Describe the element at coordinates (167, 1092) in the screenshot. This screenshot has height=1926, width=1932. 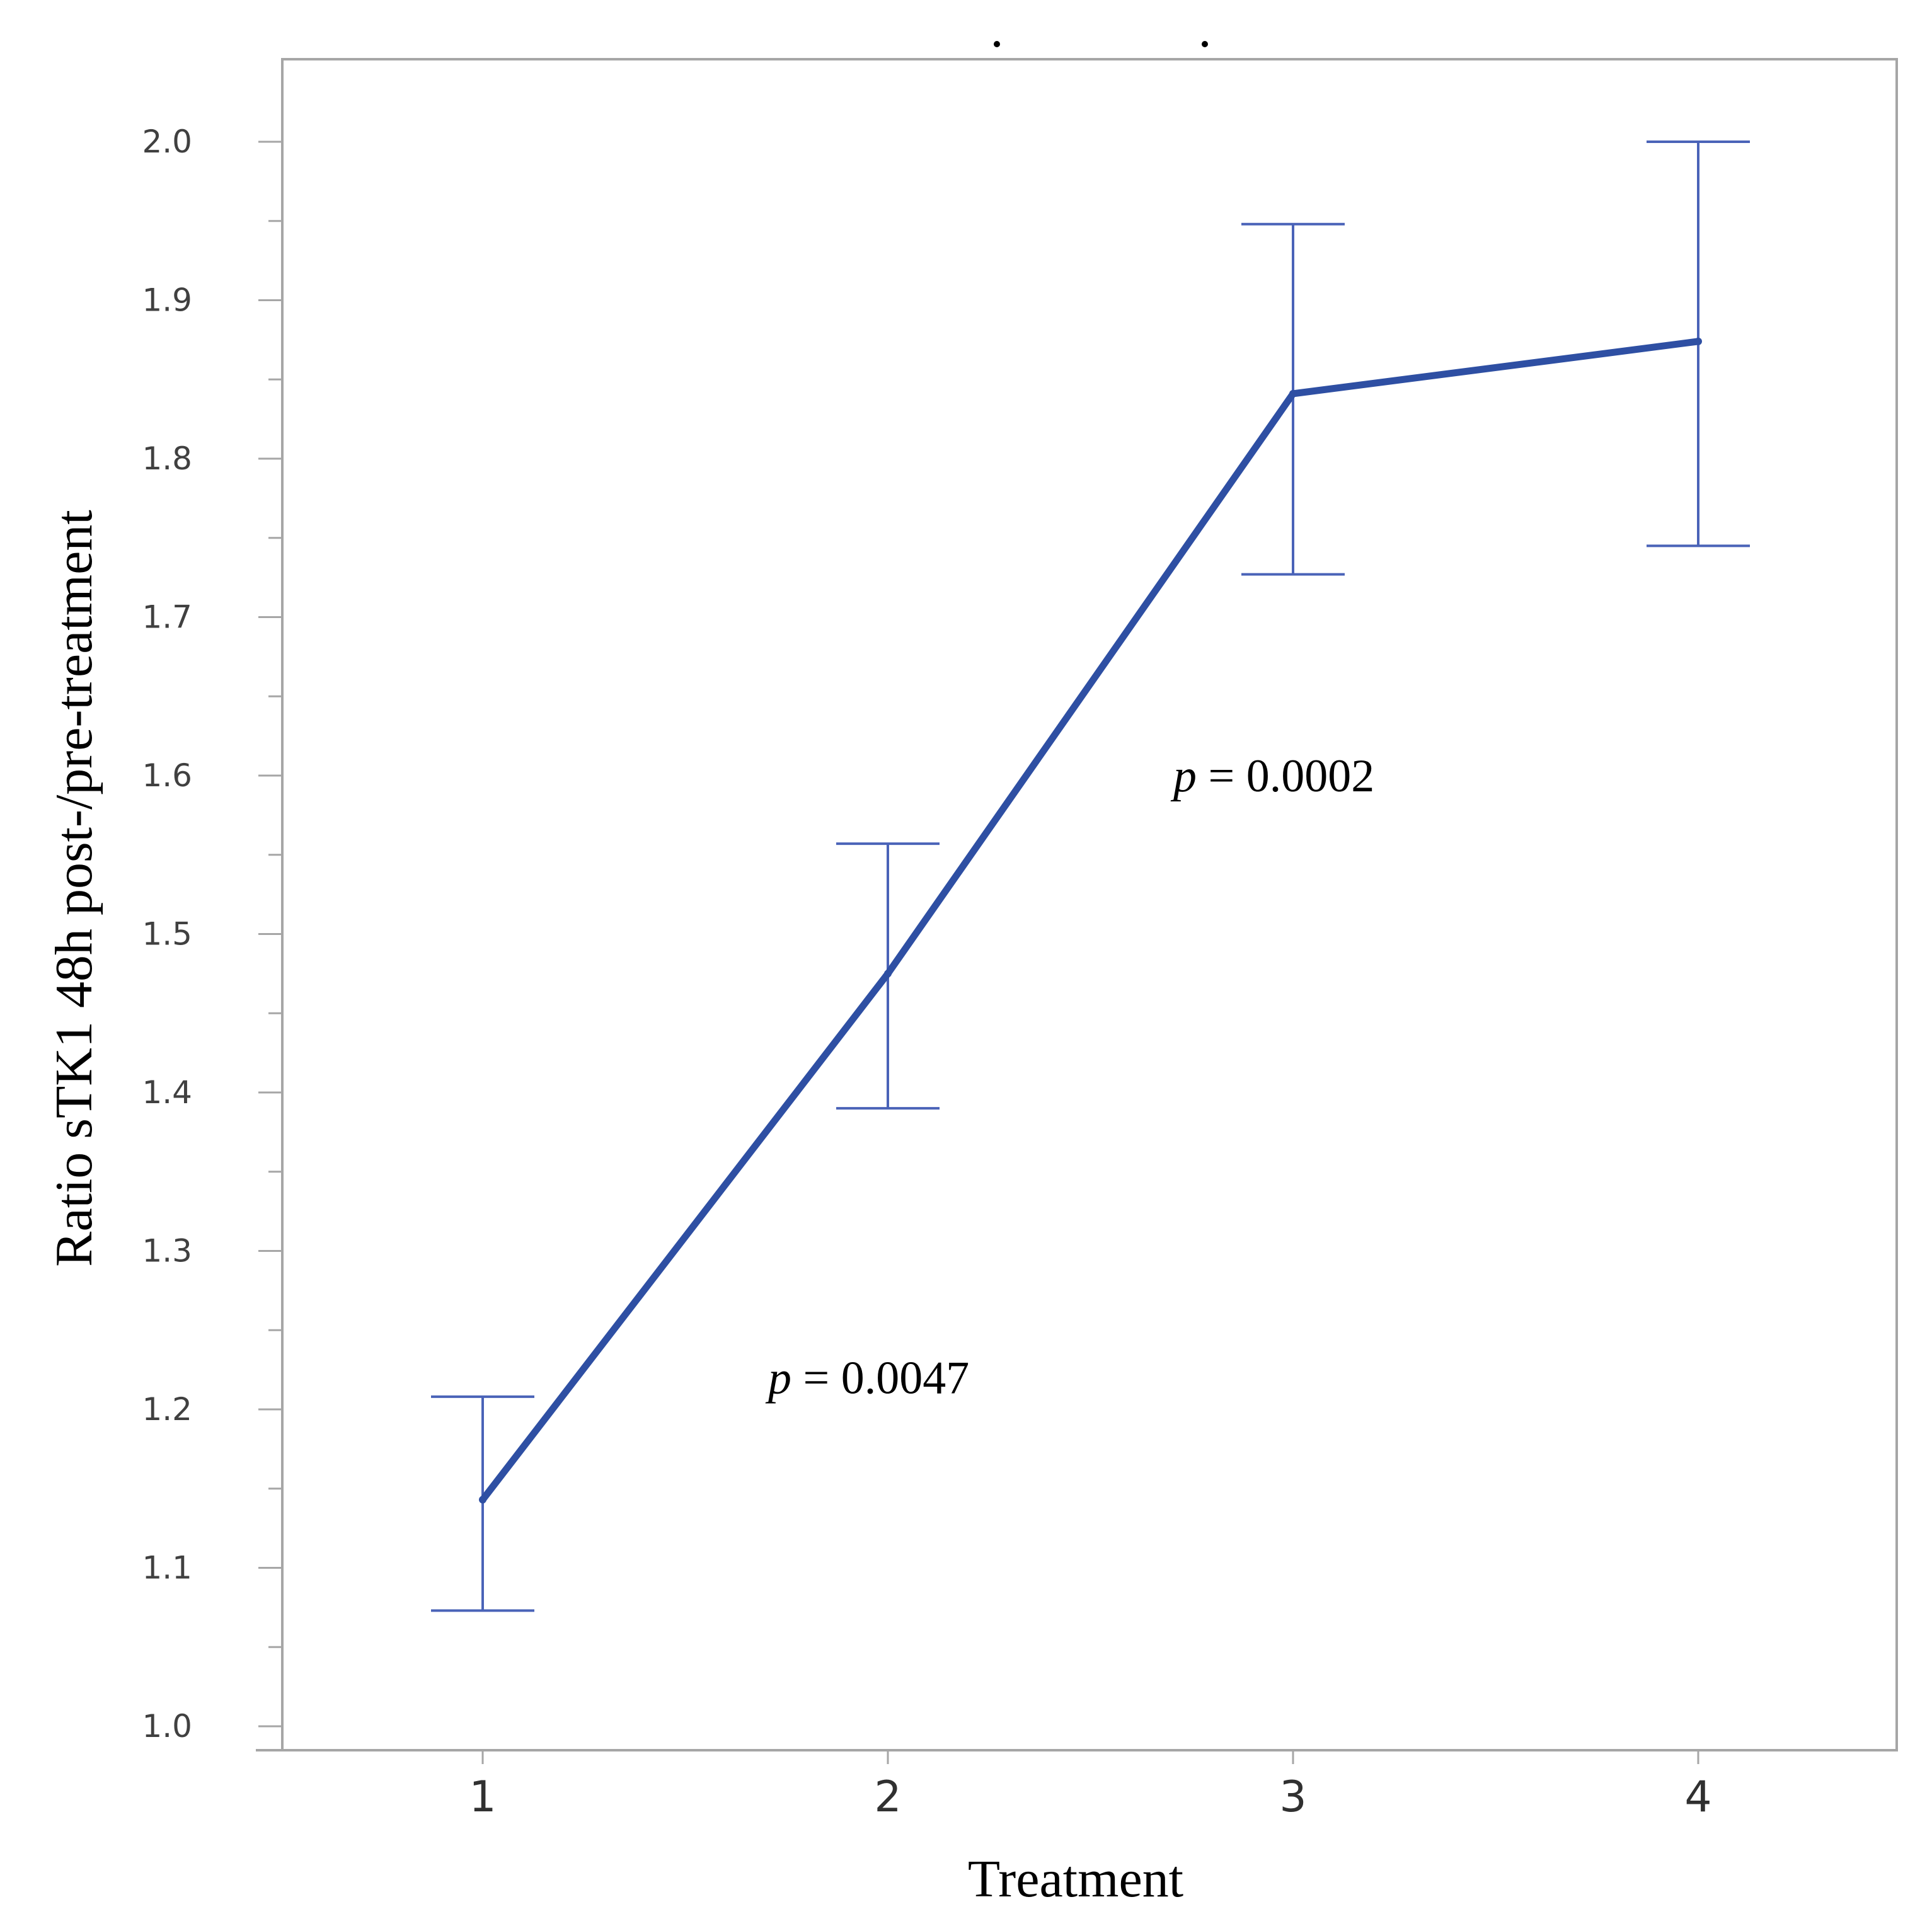
I see `y-tick-label: 1.4` at that location.